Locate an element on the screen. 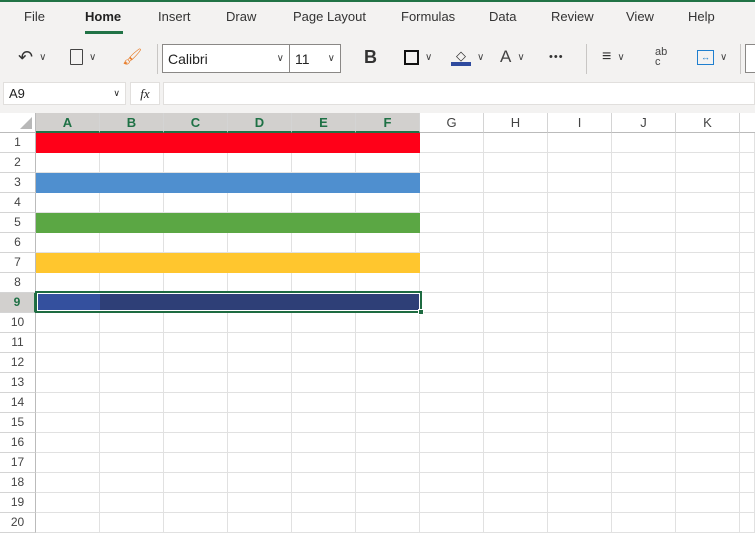 Image resolution: width=755 pixels, height=536 pixels. row-header-4: 4 is located at coordinates (18, 203).